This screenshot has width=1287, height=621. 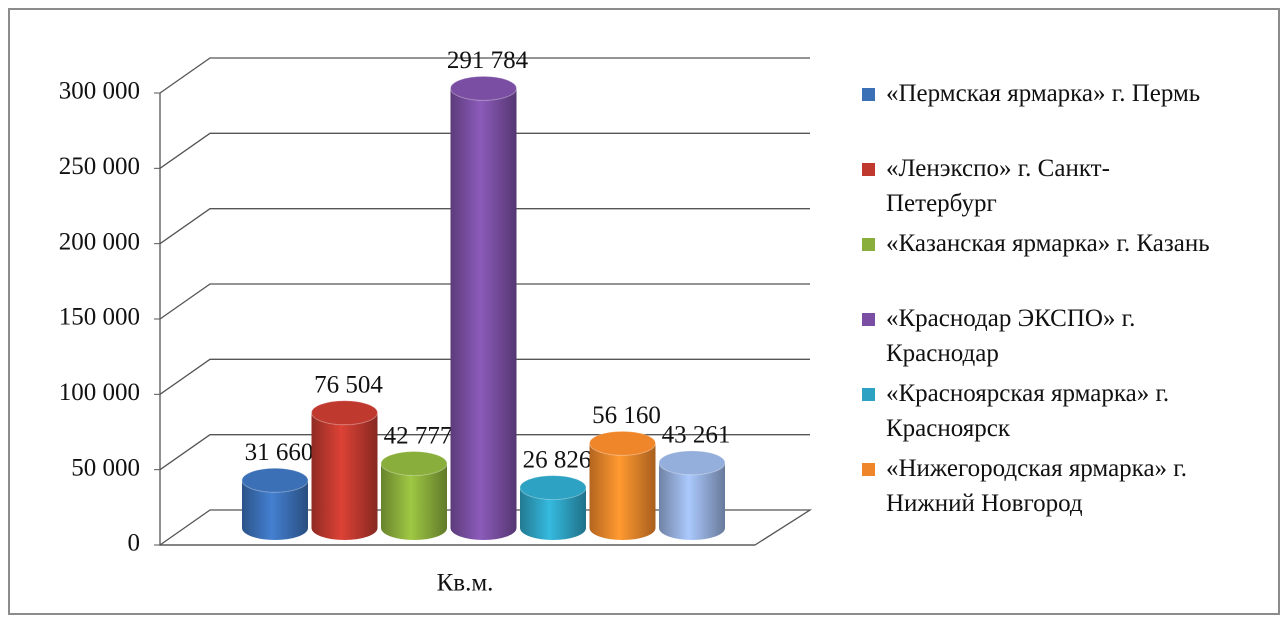 I want to click on x-tick-label: Кв.м., so click(x=465, y=583).